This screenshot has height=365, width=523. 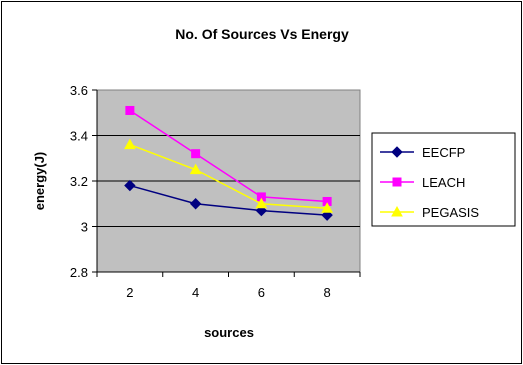 I want to click on y-tick-label: 3.2, so click(x=79, y=181).